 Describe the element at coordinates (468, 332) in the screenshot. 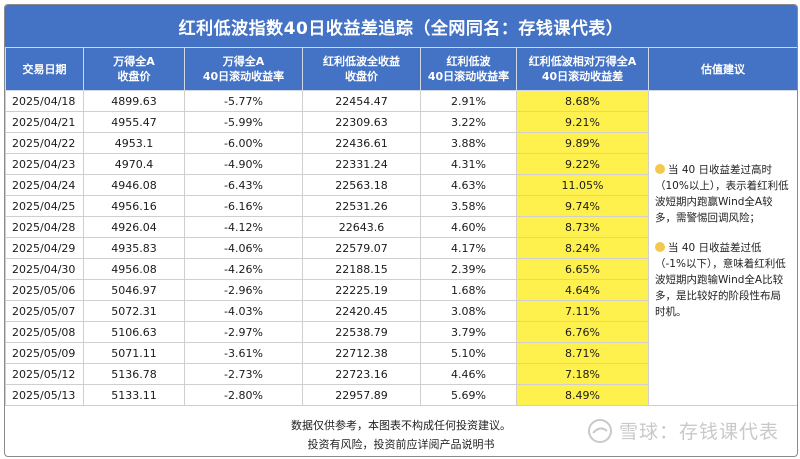

I see `dlv-return-cell: 3.79%` at that location.